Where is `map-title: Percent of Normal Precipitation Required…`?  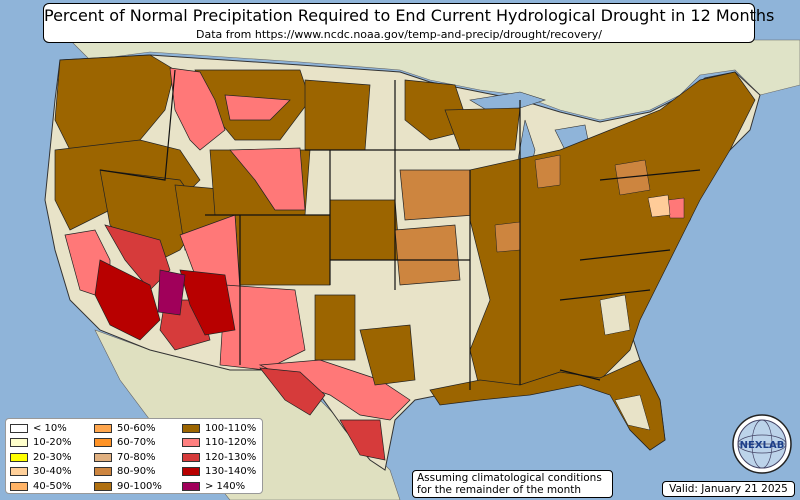 map-title: Percent of Normal Precipitation Required… is located at coordinates (409, 15).